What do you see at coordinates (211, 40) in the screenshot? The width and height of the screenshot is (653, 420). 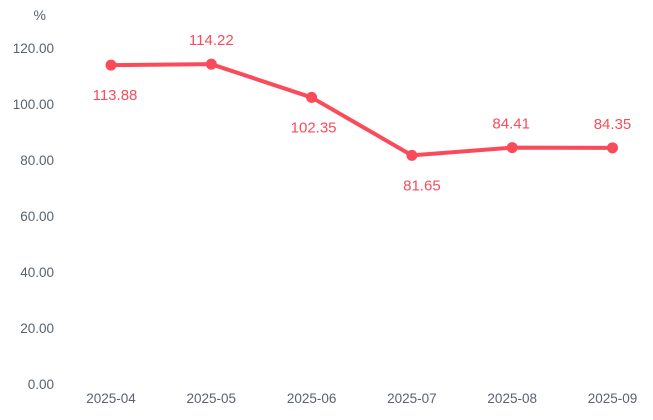 I see `data-point-label: 114.22` at bounding box center [211, 40].